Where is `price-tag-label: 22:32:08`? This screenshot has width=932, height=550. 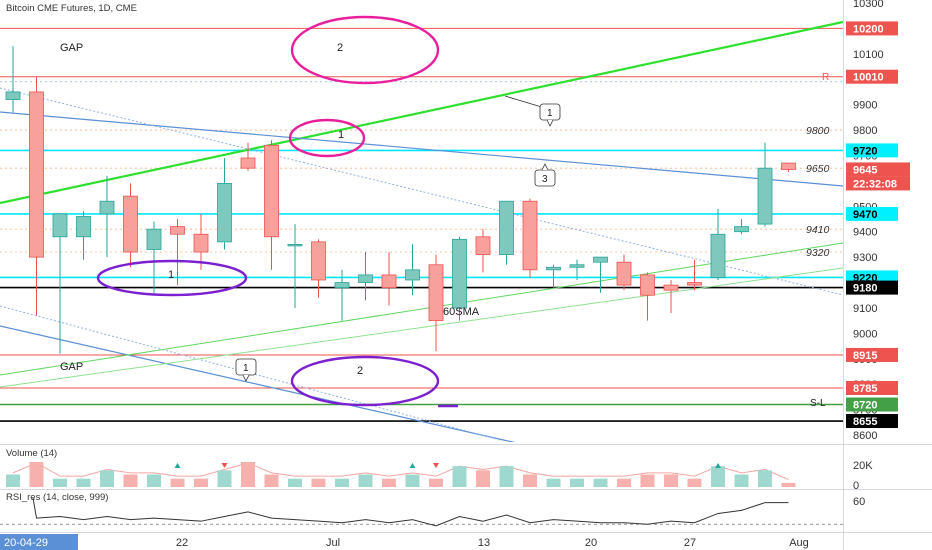 price-tag-label: 22:32:08 is located at coordinates (875, 184).